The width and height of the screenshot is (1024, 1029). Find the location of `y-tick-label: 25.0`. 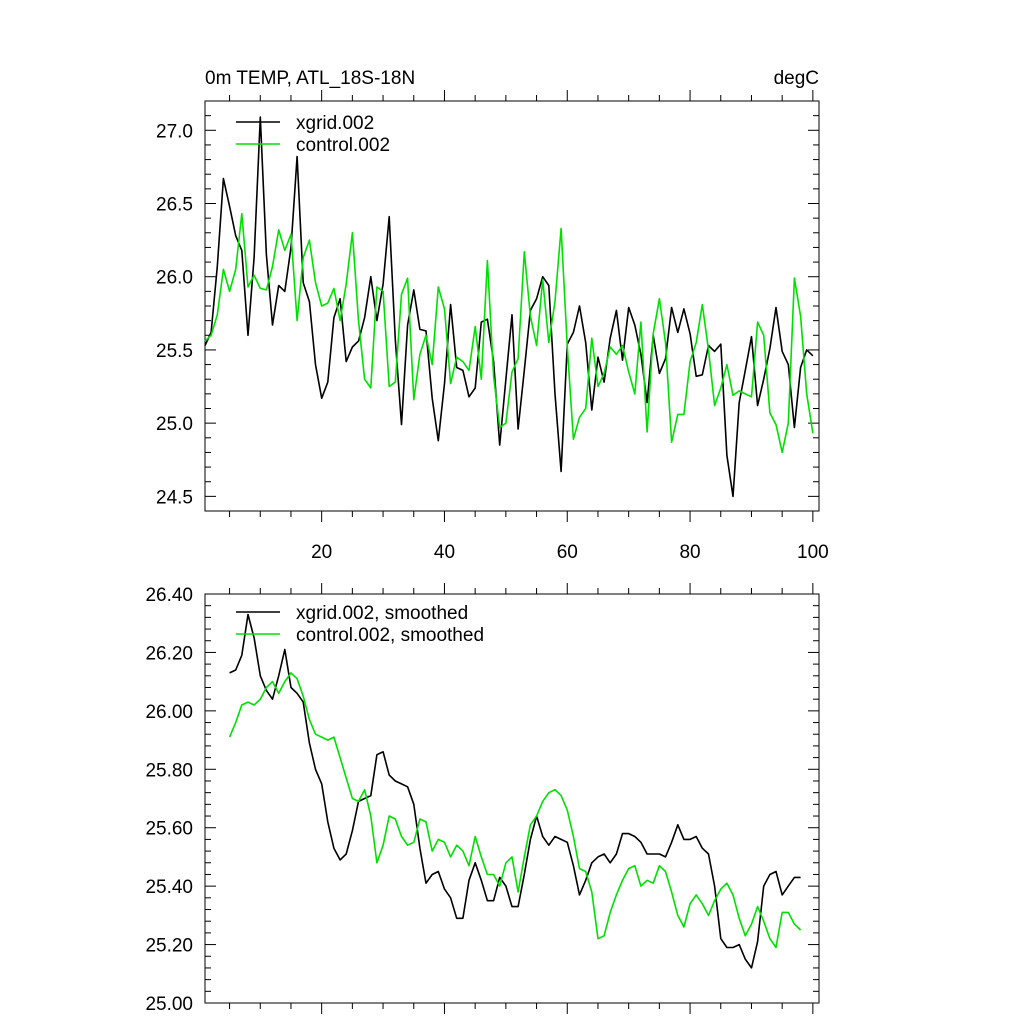

y-tick-label: 25.0 is located at coordinates (174, 424).